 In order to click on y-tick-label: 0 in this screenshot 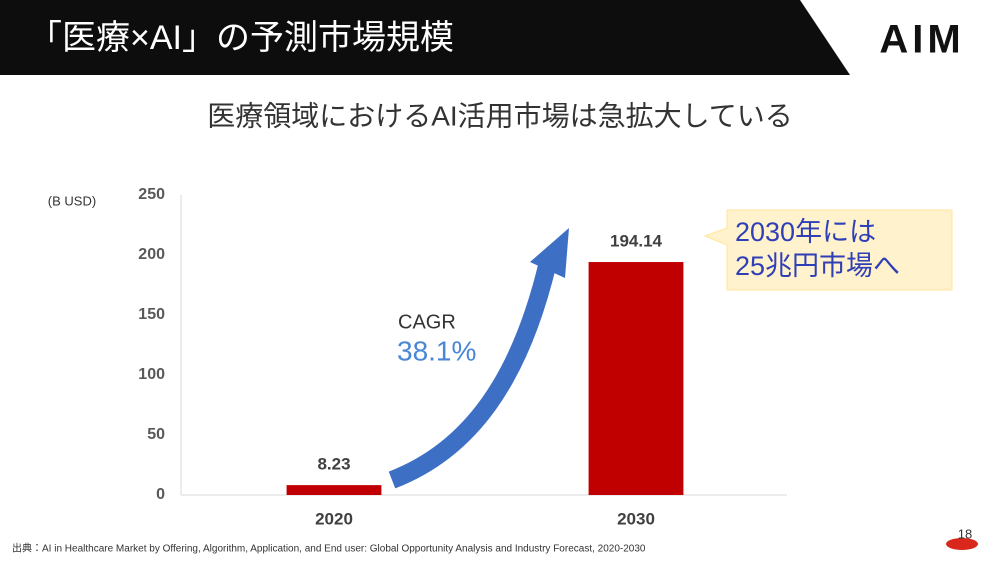, I will do `click(160, 494)`.